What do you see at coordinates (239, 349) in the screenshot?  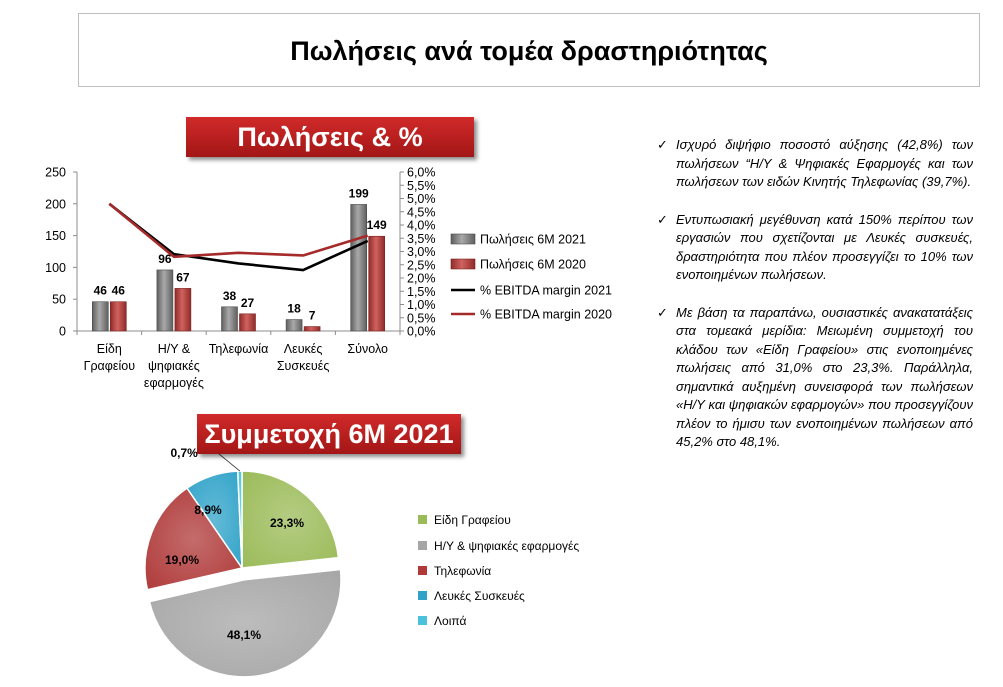 I see `x-tick-label: Τηλεφωνία` at bounding box center [239, 349].